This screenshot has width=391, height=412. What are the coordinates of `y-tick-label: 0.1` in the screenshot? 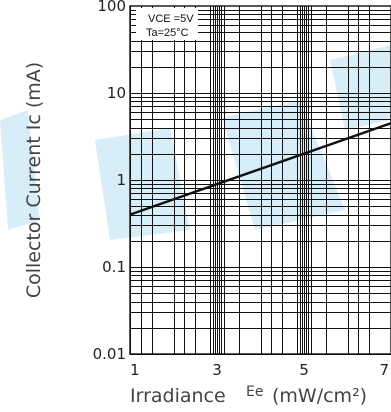 It's located at (114, 267).